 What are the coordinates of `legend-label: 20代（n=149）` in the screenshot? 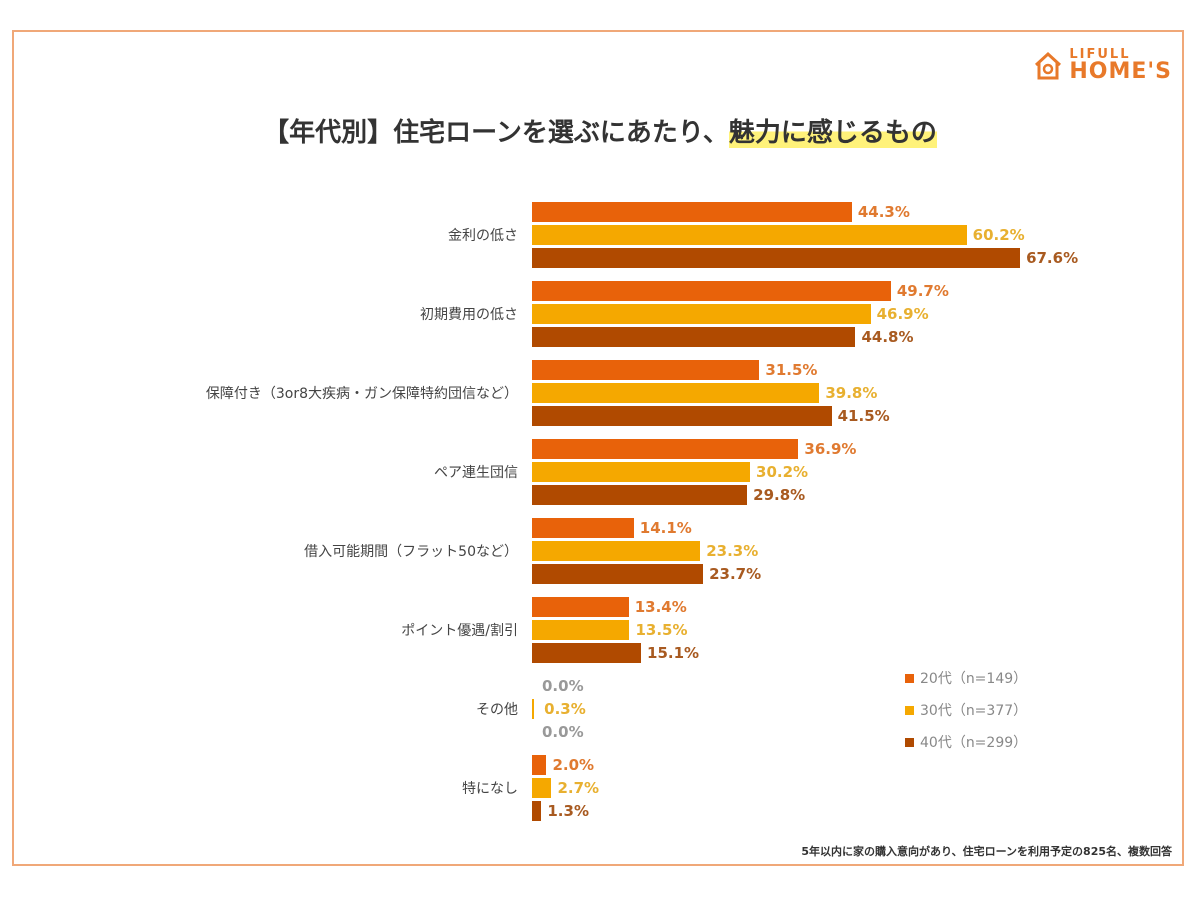 It's located at (974, 679).